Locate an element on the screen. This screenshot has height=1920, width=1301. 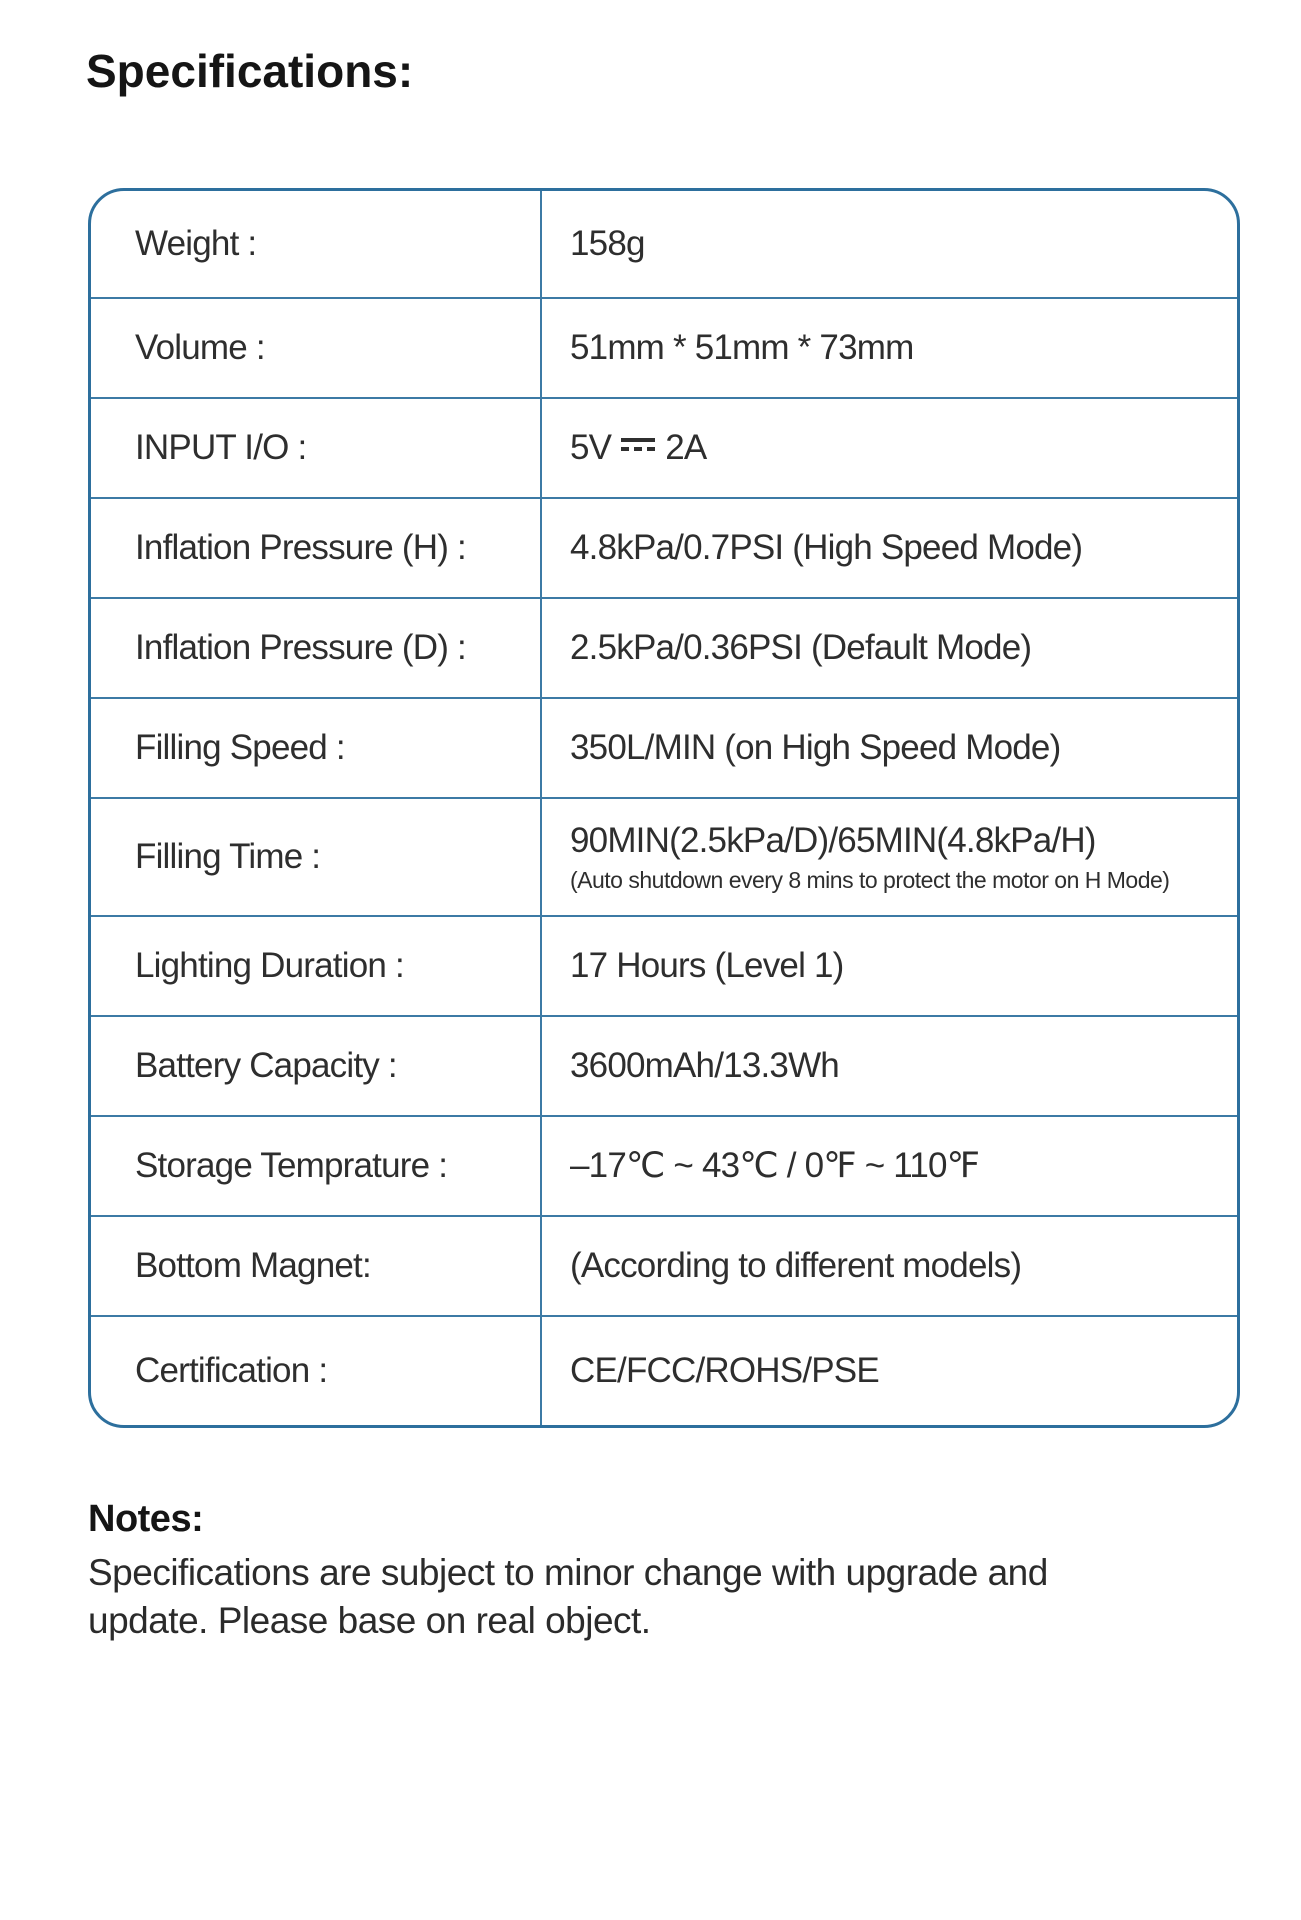
spec-value: 4.8kPa/0.7PSI (High Speed Mode) is located at coordinates (888, 548).